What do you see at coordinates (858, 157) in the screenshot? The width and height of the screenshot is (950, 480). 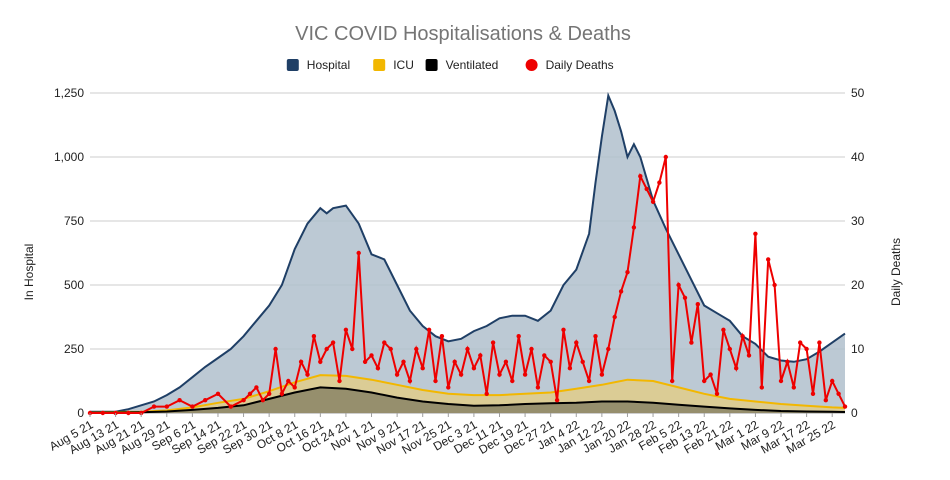 I see `y-right-tick-label: 40` at bounding box center [858, 157].